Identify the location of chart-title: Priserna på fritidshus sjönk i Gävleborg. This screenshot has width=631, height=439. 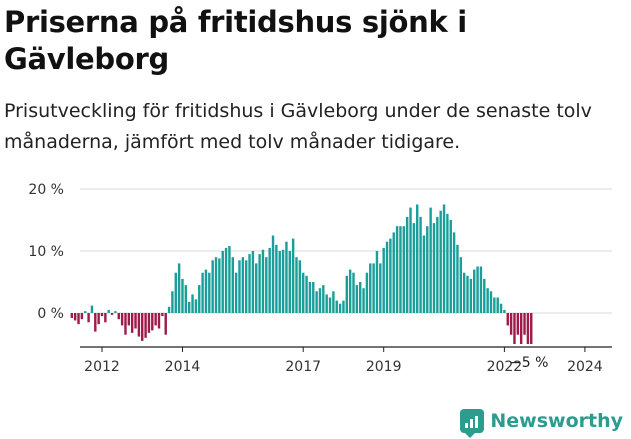
(235, 40).